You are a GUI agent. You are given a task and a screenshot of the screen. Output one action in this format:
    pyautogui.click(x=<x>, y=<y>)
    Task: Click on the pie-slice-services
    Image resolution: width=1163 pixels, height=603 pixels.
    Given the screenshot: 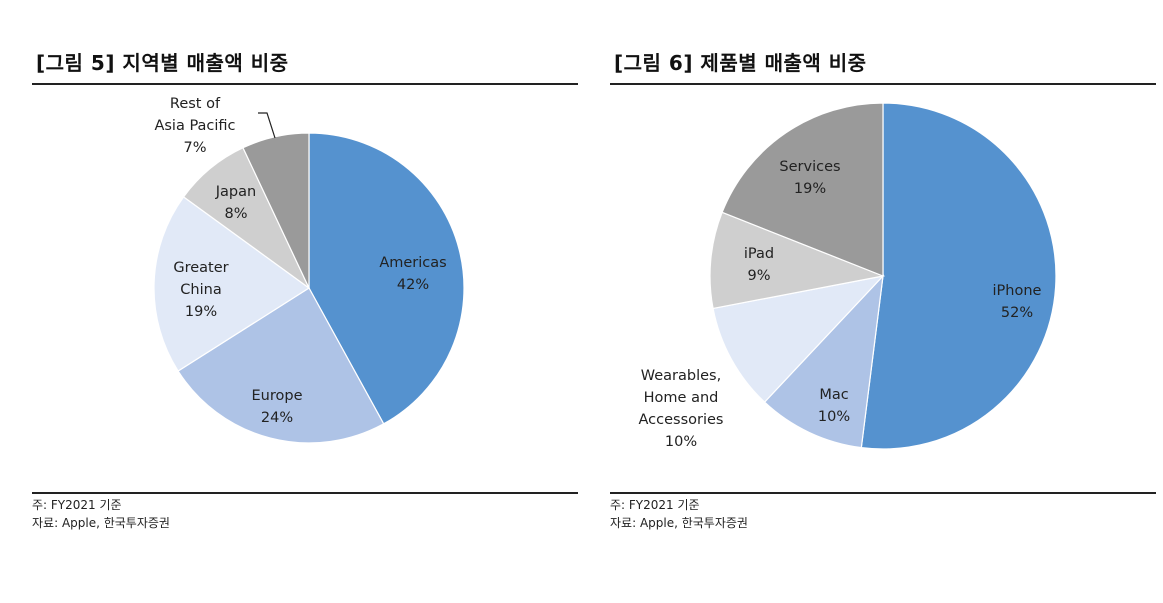 What is the action you would take?
    pyautogui.click(x=802, y=189)
    